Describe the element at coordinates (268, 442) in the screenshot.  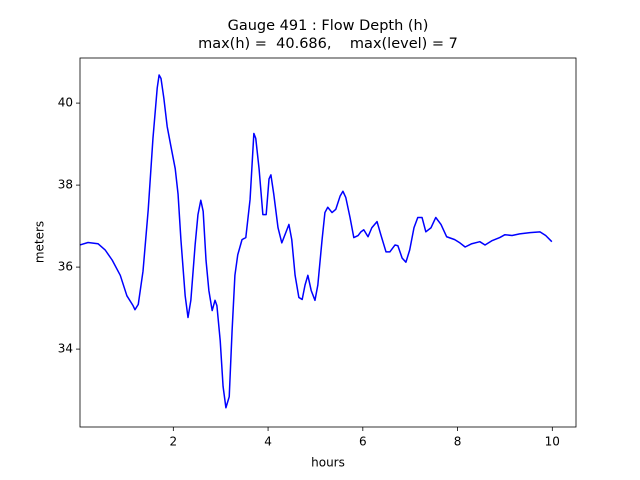
I see `x-tick-label: 4` at that location.